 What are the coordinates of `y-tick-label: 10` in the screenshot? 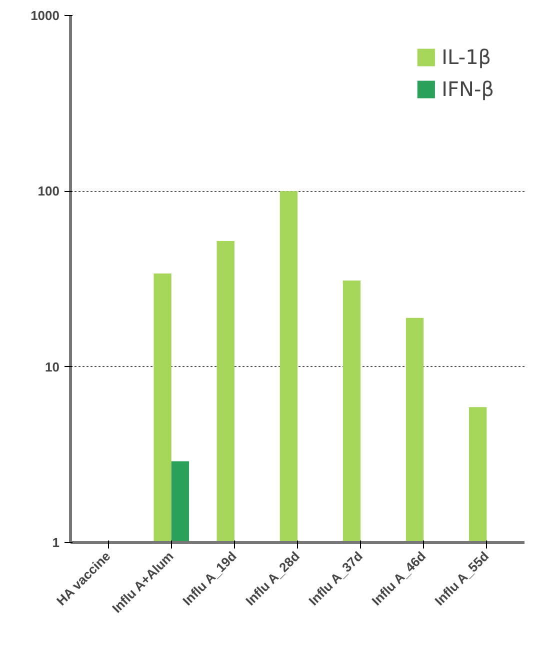 It's located at (52, 366).